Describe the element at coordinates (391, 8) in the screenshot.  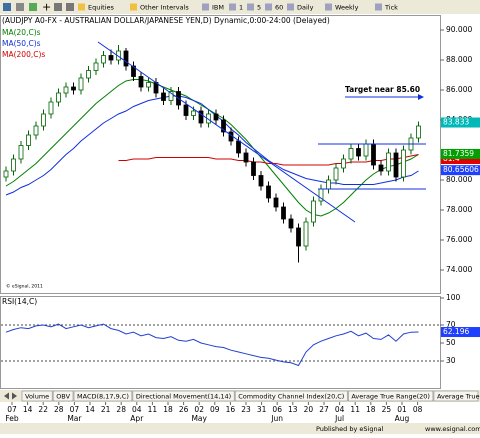
I see `toolbar-item: Tick` at that location.